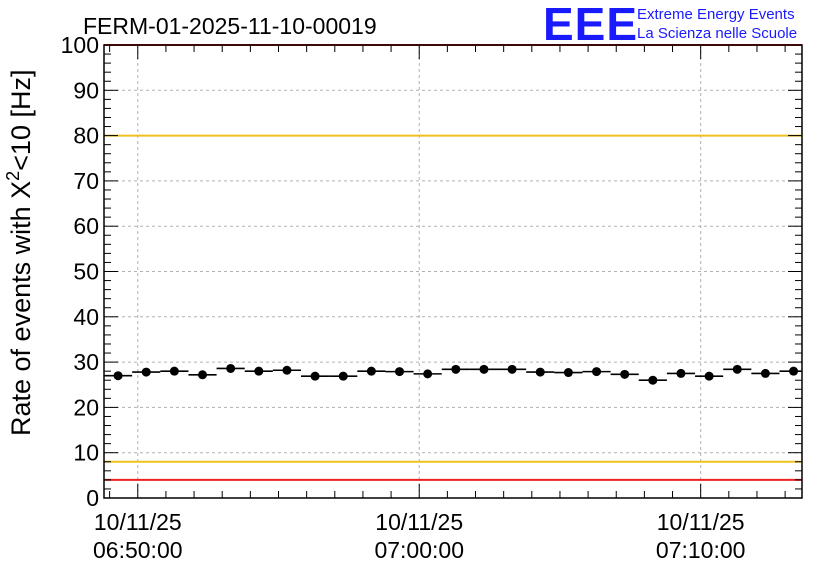 This screenshot has width=836, height=572. What do you see at coordinates (419, 550) in the screenshot?
I see `x-tick-label-time: 07:00:00` at bounding box center [419, 550].